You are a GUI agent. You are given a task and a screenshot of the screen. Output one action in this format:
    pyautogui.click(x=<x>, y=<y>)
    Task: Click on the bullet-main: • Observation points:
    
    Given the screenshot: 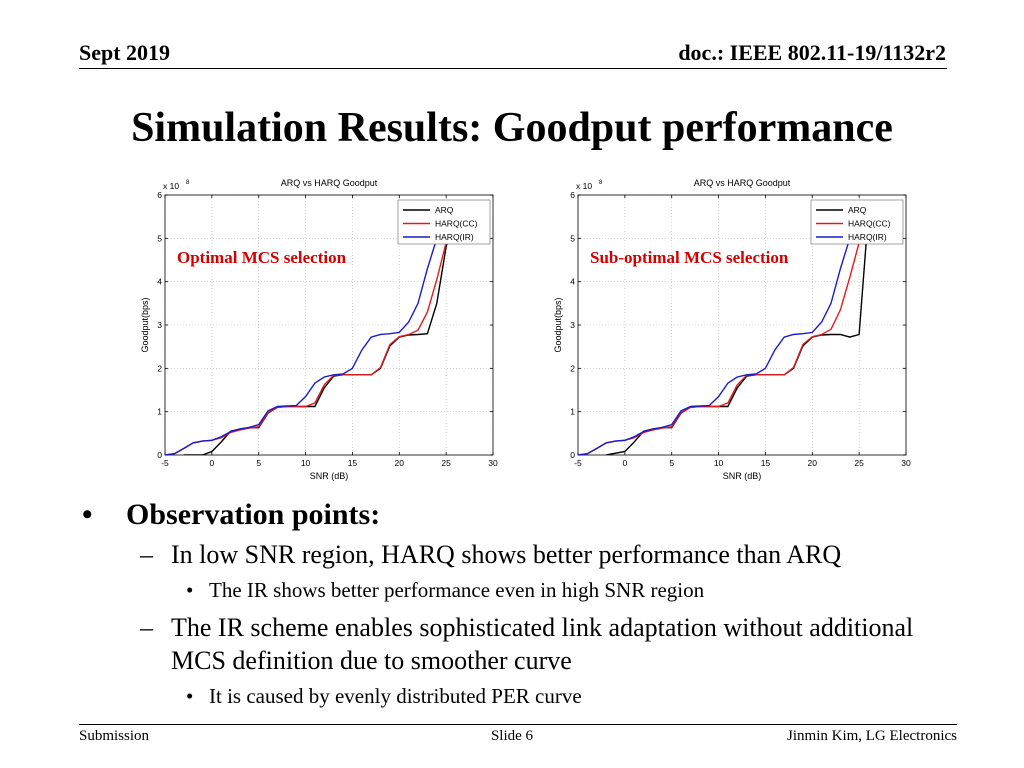 What is the action you would take?
    pyautogui.click(x=522, y=515)
    